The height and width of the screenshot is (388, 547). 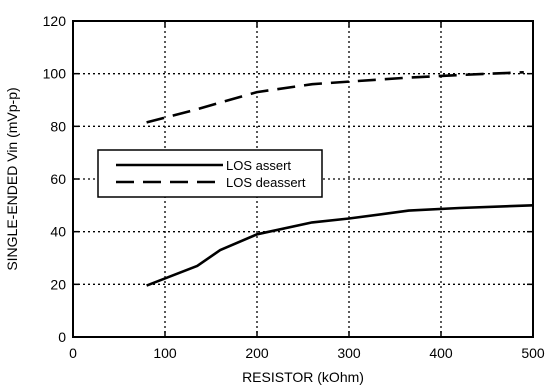 I want to click on x-tick-label: 400, so click(x=441, y=353).